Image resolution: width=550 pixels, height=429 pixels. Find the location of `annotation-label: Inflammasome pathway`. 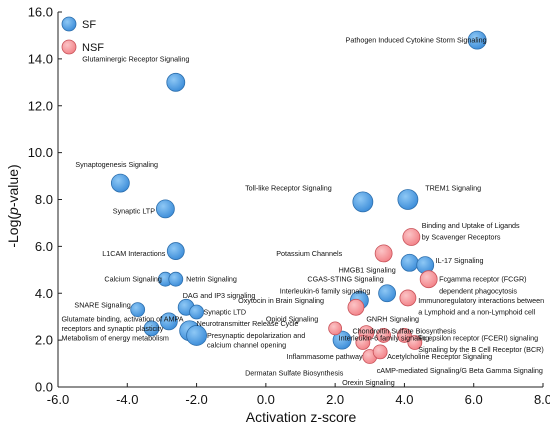

annotation-label: Inflammasome pathway is located at coordinates (325, 356).